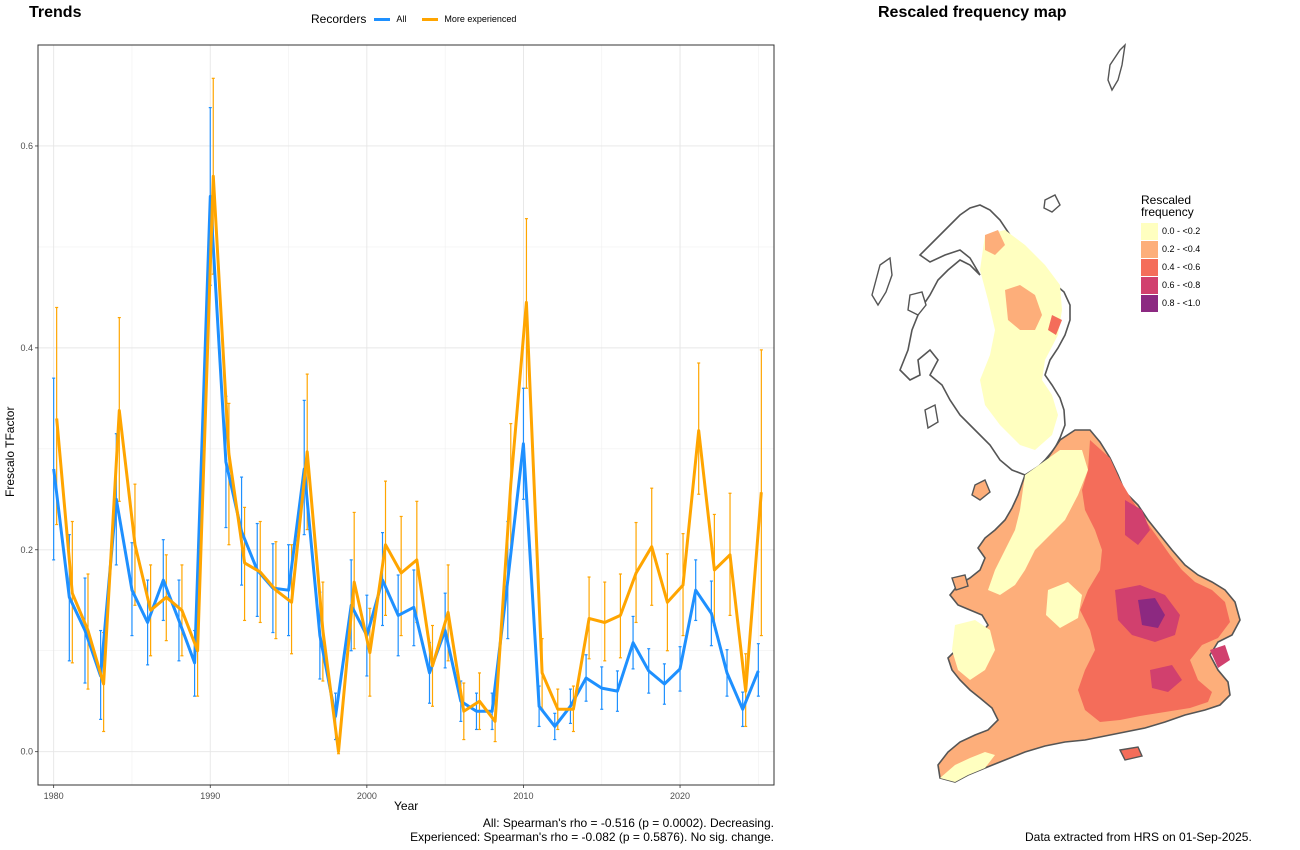 The image size is (1300, 850). What do you see at coordinates (1220, 656) in the screenshot?
I see `kent-pink` at bounding box center [1220, 656].